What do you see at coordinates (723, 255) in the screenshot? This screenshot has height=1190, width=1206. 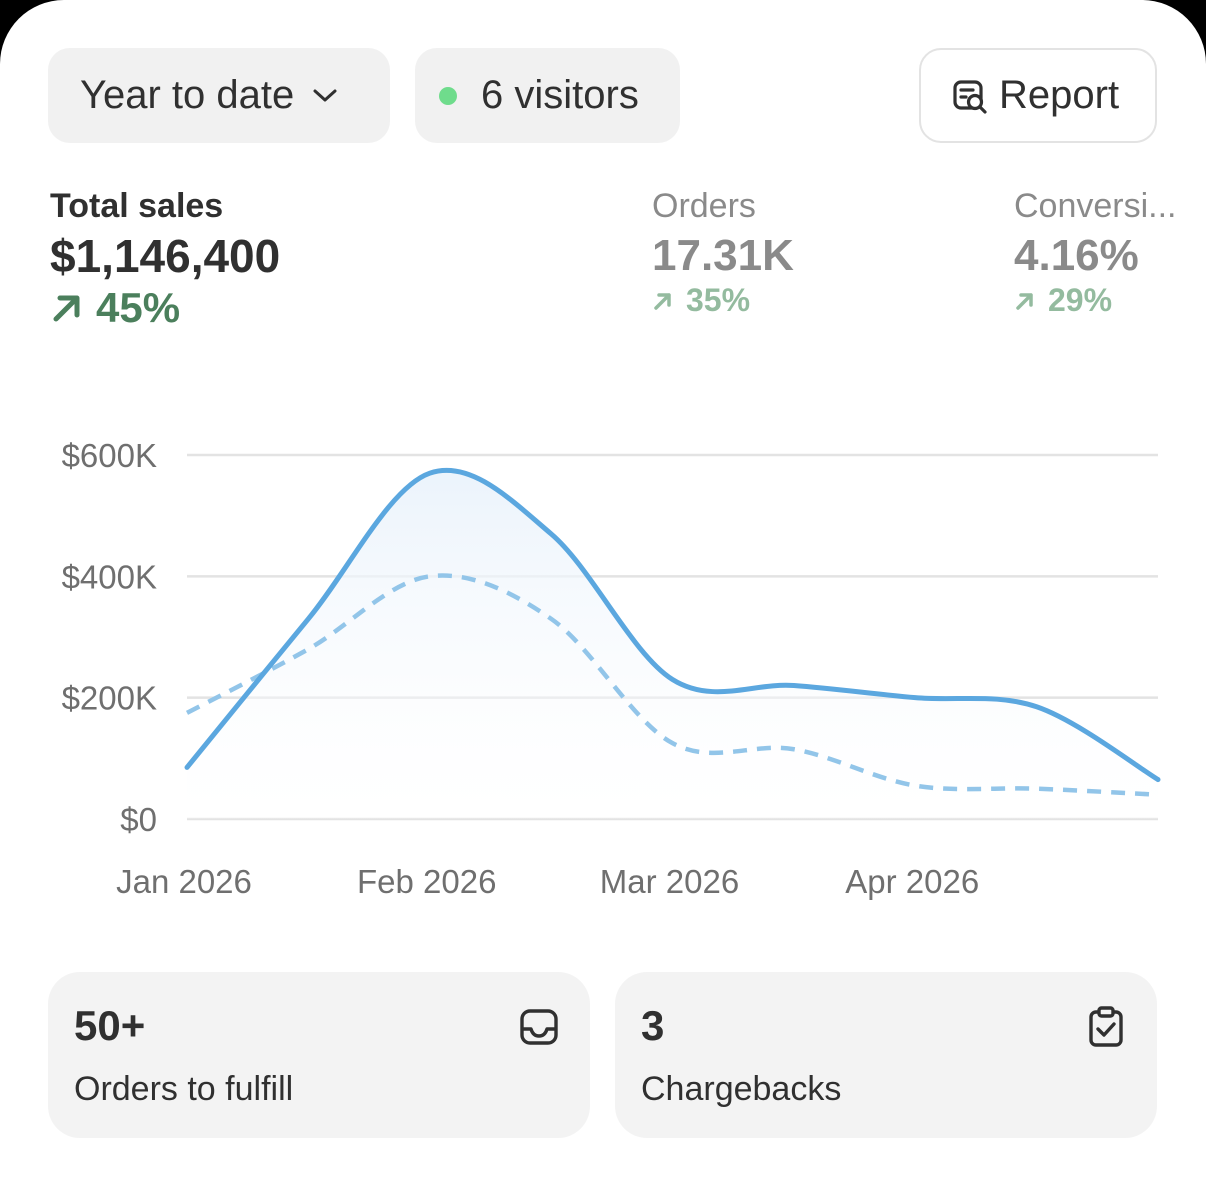 I see `metric-value: 17.31K` at bounding box center [723, 255].